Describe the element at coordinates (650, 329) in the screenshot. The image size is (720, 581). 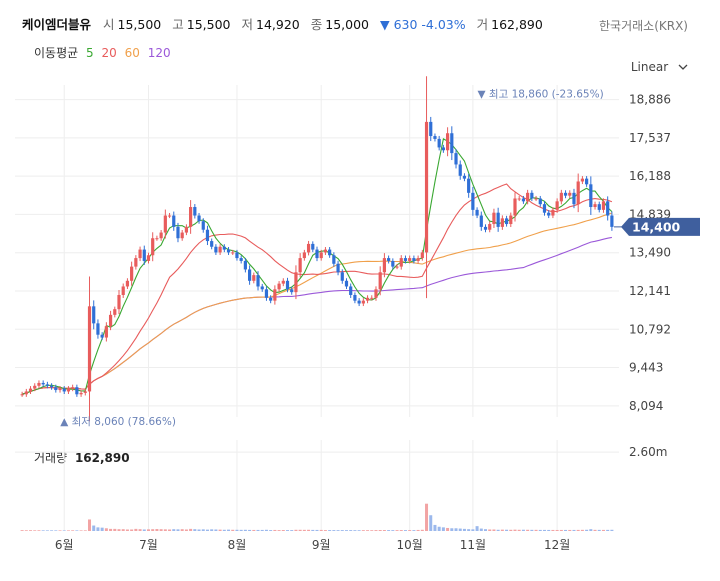
I see `y-tick-label: 10,792` at that location.